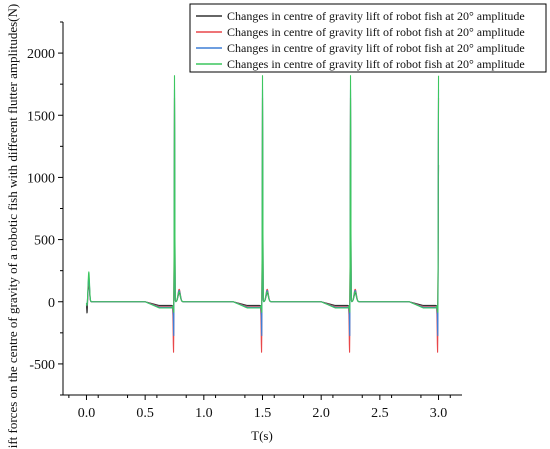 The width and height of the screenshot is (550, 449). What do you see at coordinates (41, 178) in the screenshot?
I see `y-tick-label: 1000` at bounding box center [41, 178].